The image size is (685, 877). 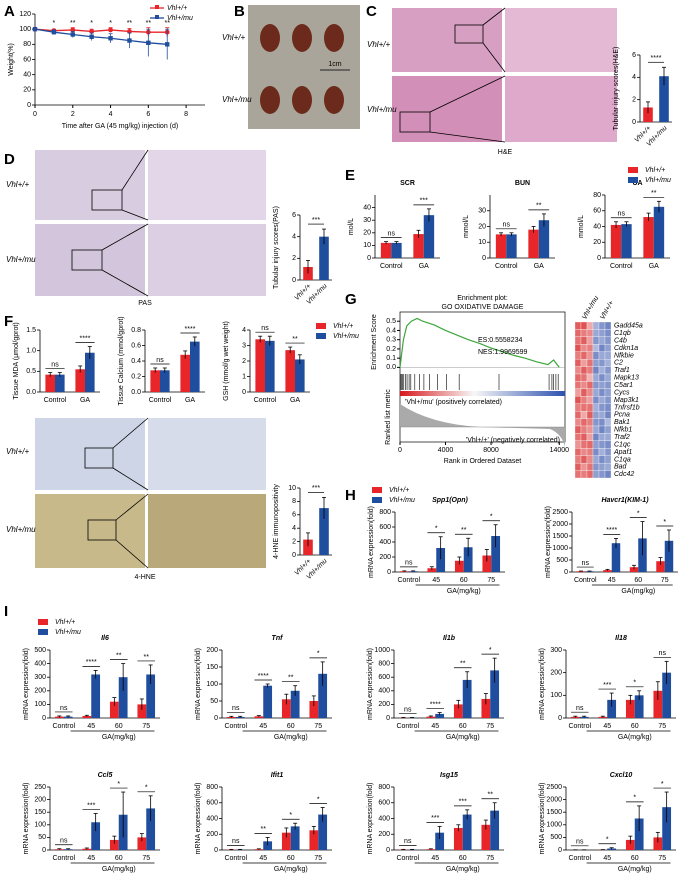 What do you see at coordinates (244, 345) in the screenshot?
I see `y-tick-label: 3` at bounding box center [244, 345].